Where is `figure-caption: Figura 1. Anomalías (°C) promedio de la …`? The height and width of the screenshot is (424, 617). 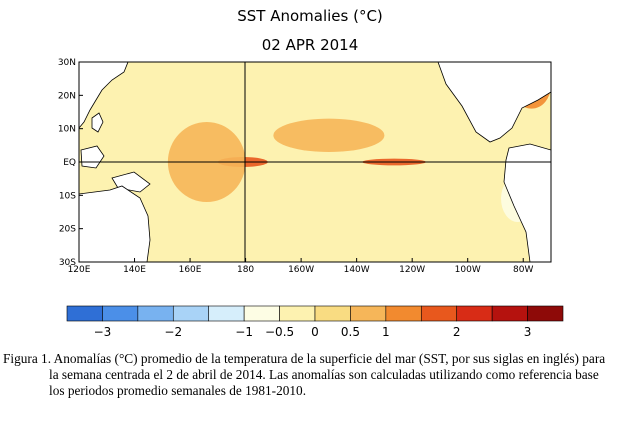 figure-caption: Figura 1. Anomalías (°C) promedio de la … is located at coordinates (308, 375).